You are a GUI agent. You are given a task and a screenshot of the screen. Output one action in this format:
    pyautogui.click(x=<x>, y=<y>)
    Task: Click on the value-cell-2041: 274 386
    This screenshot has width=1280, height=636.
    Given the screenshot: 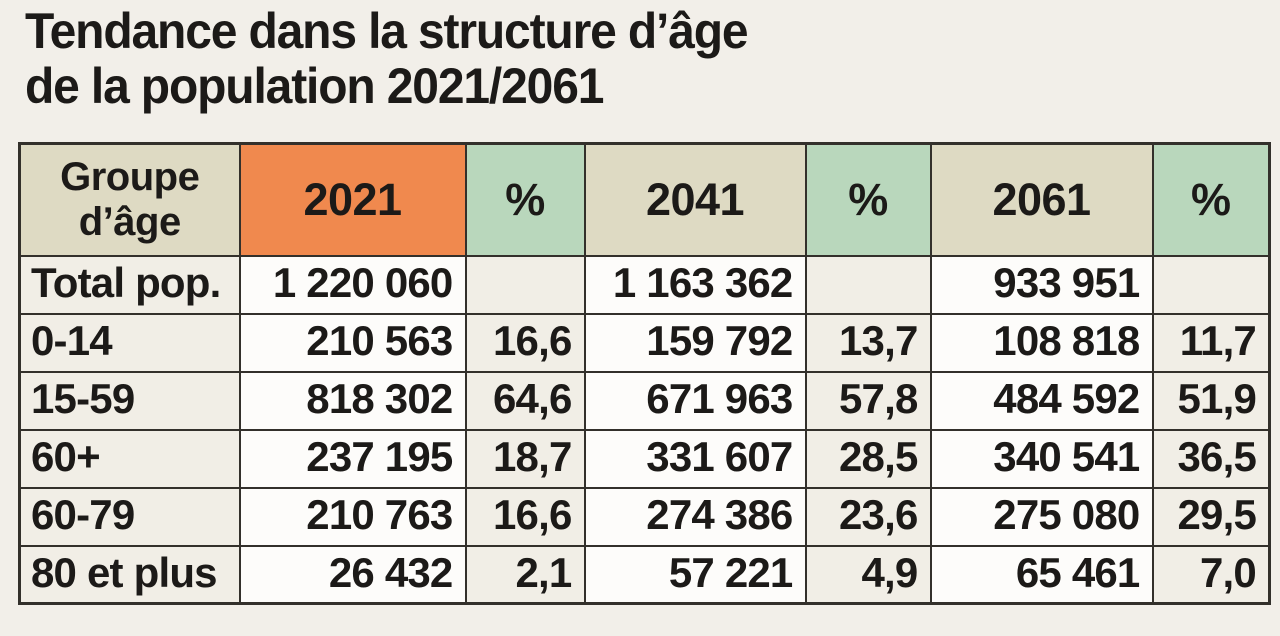 What is the action you would take?
    pyautogui.click(x=695, y=516)
    